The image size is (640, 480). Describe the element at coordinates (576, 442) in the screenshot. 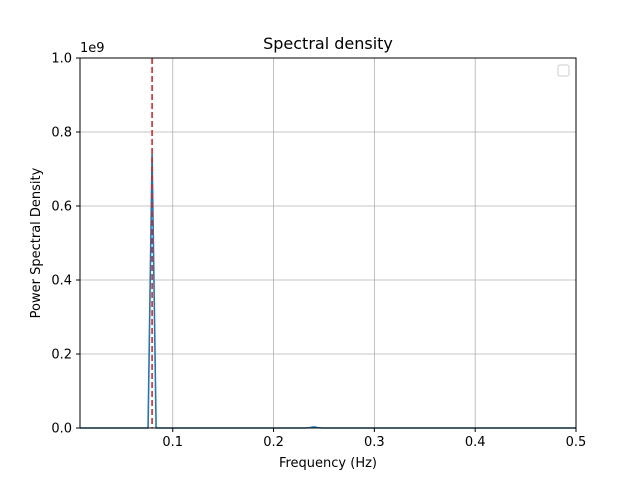

I see `x-tick-label: 0.5` at that location.